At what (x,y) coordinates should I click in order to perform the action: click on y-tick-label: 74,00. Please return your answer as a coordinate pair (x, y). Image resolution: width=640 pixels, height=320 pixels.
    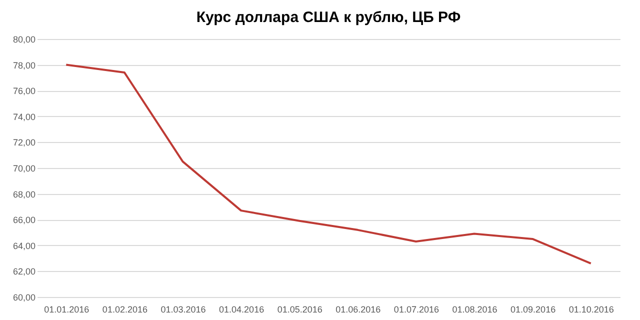
    Looking at the image, I should click on (24, 117).